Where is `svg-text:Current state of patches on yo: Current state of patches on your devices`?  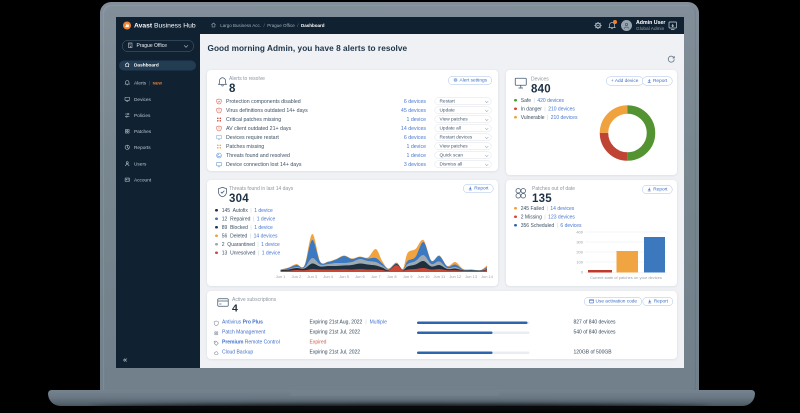
svg-text:Current state of patches on yo: Current state of patches on your devices is located at coordinates (626, 277).